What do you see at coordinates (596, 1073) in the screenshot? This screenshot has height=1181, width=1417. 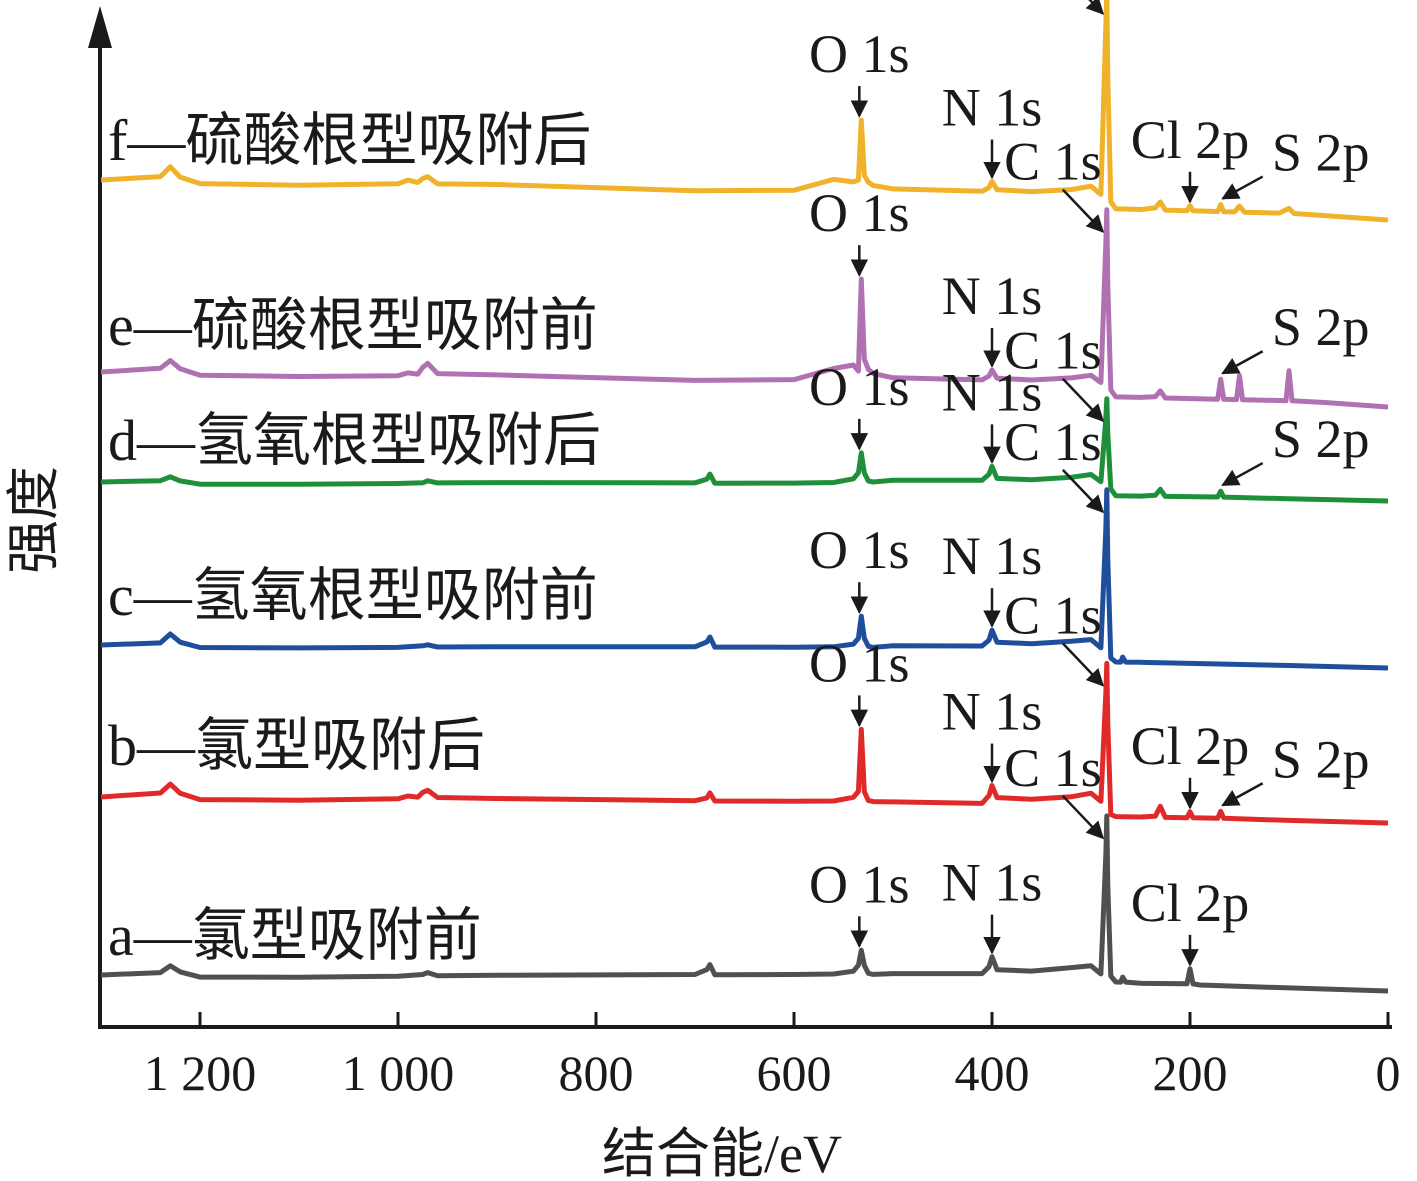 I see `x-tick-label: 800` at bounding box center [596, 1073].